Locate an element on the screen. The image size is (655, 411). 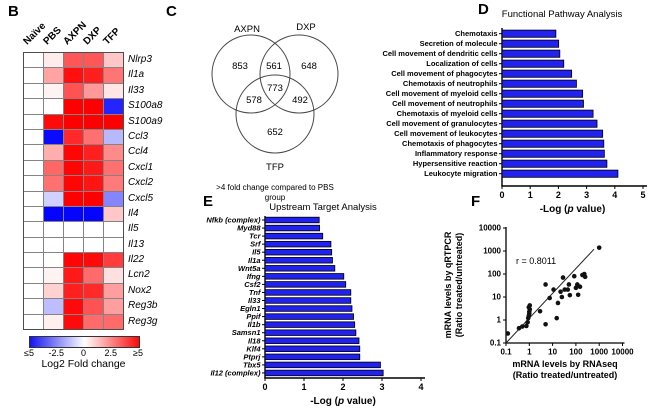
category-label: Hypersensitive reaction is located at coordinates (455, 163).